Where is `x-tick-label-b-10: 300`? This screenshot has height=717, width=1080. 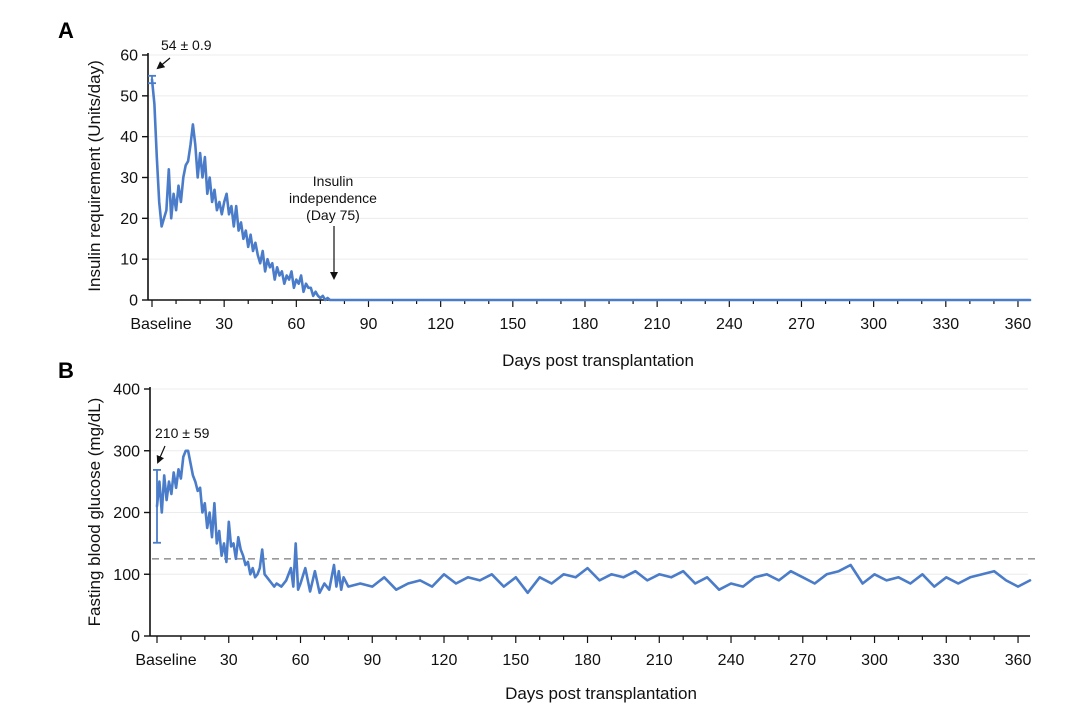
x-tick-label-b-10: 300 is located at coordinates (874, 660).